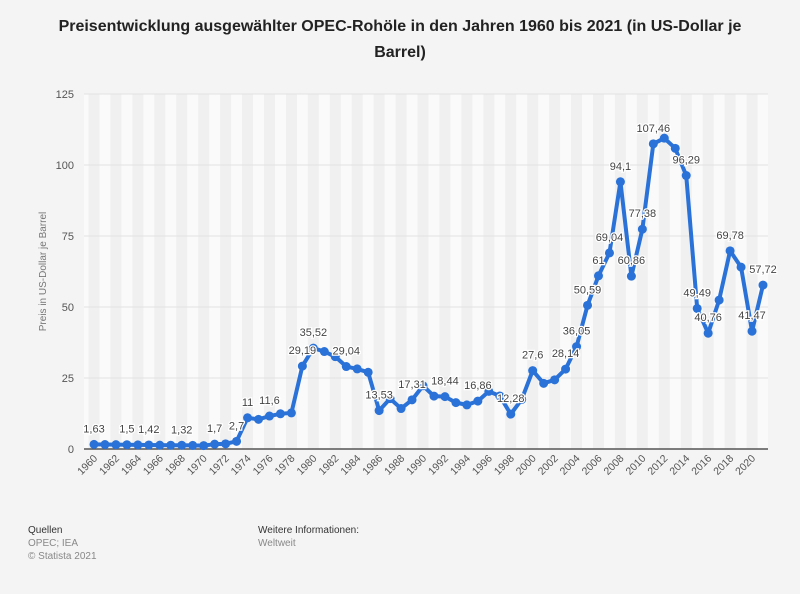 The height and width of the screenshot is (594, 800). I want to click on x-tick-label: 1984, so click(350, 465).